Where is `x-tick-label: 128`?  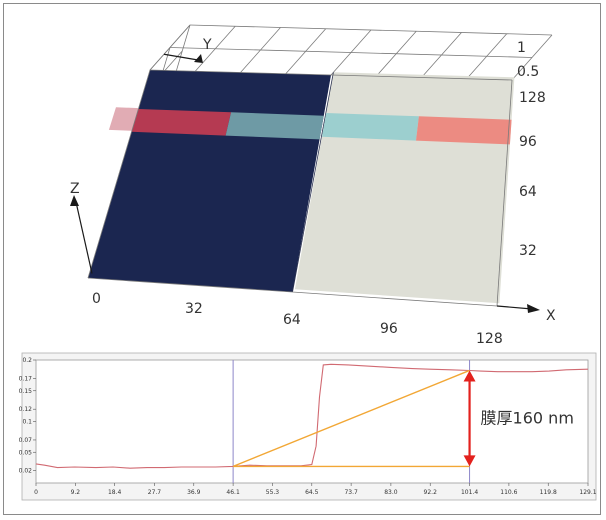
x-tick-label: 128 is located at coordinates (489, 339).